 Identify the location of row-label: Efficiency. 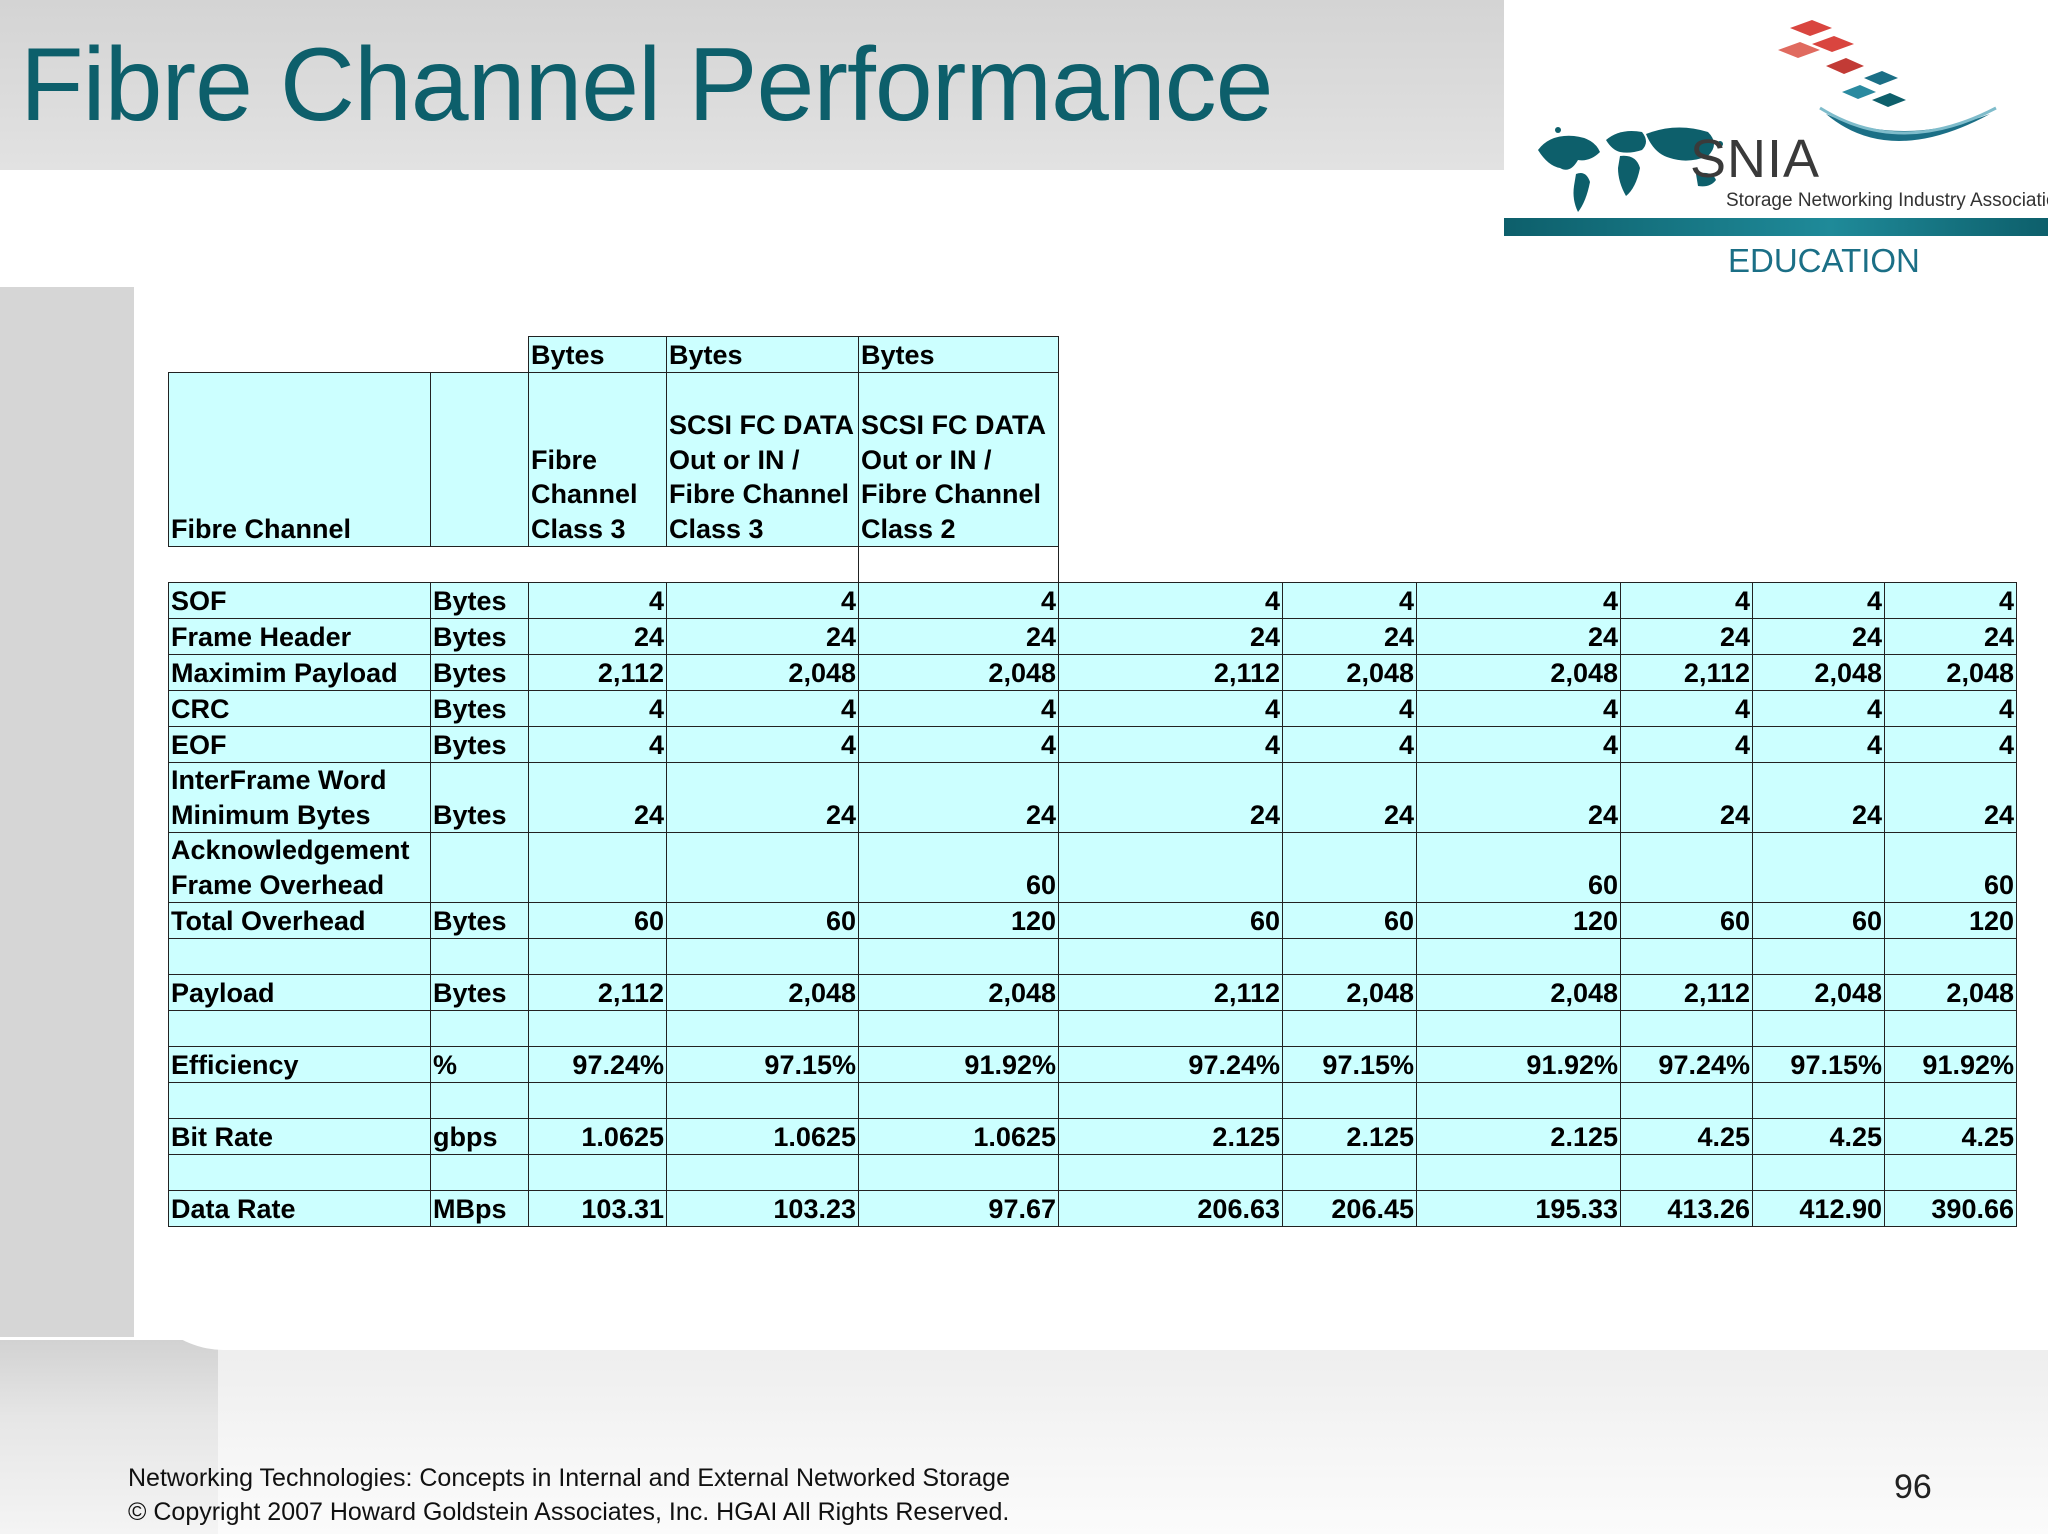
(299, 1064).